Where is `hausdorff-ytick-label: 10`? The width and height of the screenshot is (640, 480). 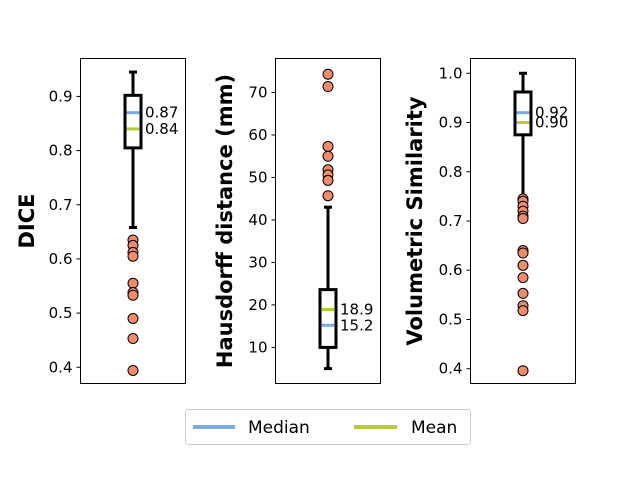 hausdorff-ytick-label: 10 is located at coordinates (257, 347).